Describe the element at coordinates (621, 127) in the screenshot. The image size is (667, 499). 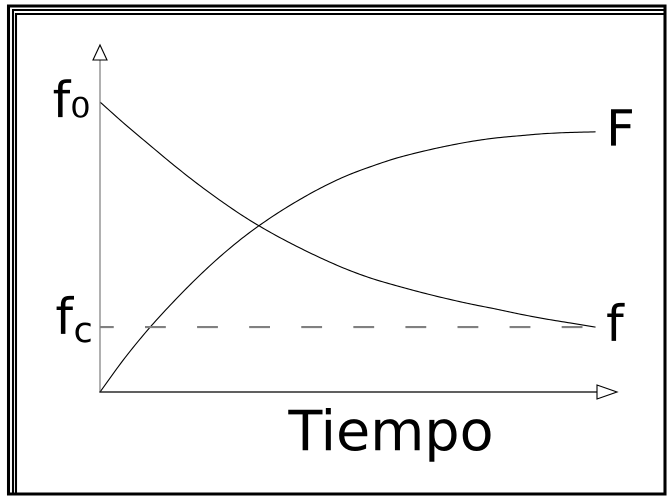
I see `series-label: F` at that location.